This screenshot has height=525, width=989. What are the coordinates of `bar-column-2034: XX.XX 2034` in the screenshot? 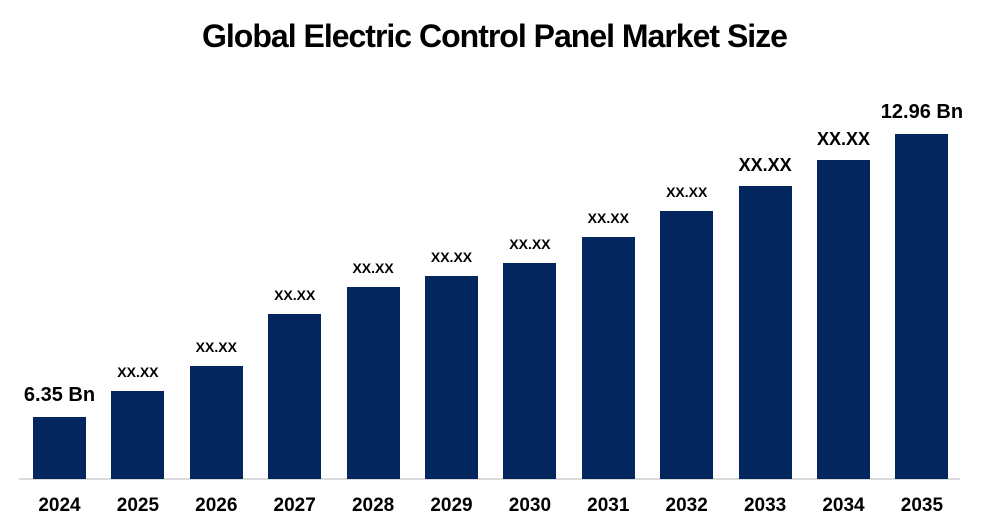 It's located at (843, 322).